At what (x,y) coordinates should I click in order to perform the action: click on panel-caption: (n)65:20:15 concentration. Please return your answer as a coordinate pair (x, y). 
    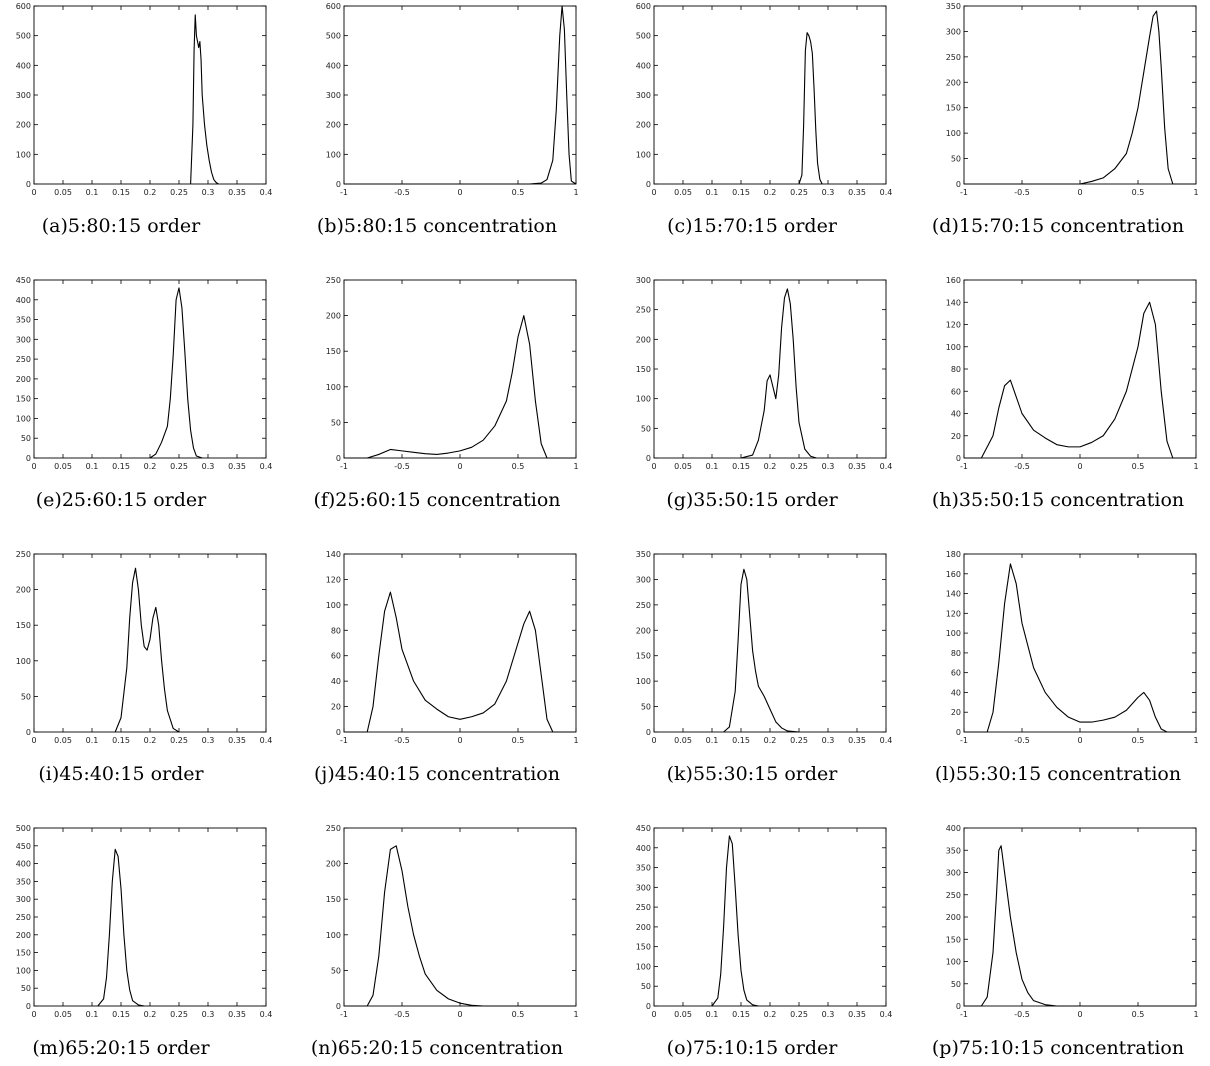
    Looking at the image, I should click on (437, 1048).